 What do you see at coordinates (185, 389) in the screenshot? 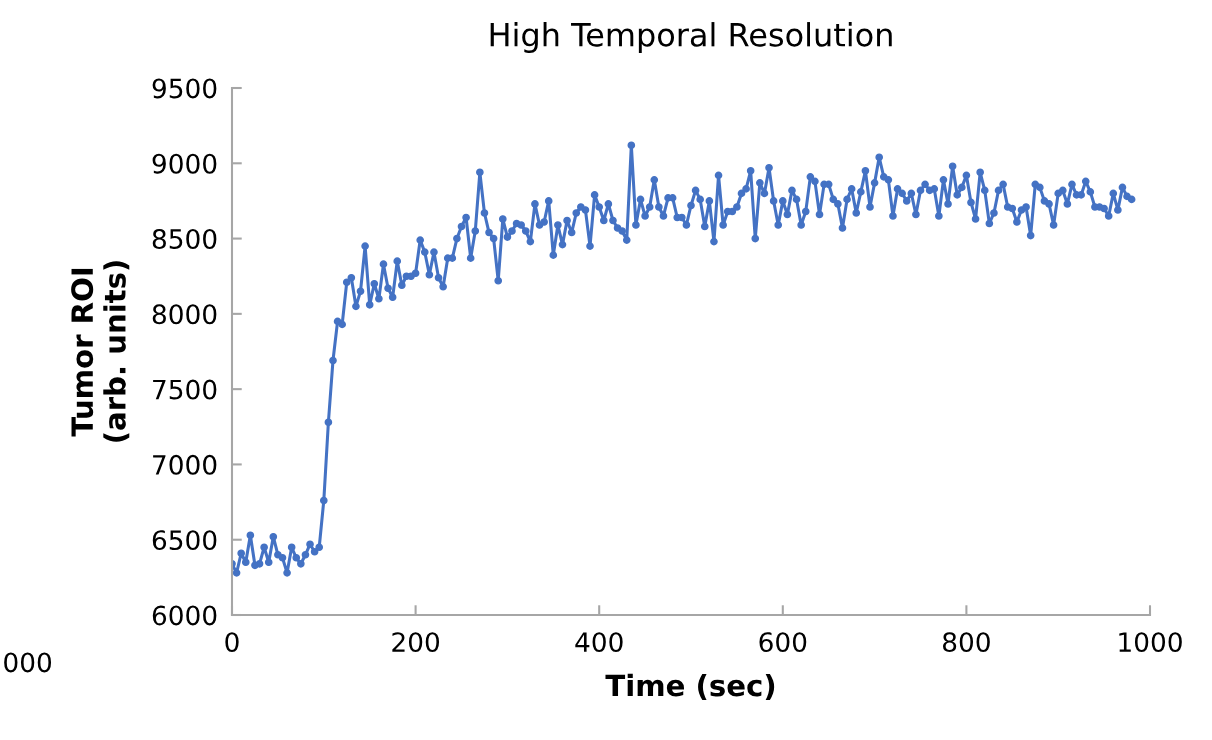
I see `y-tick-label: 7500` at bounding box center [185, 389].